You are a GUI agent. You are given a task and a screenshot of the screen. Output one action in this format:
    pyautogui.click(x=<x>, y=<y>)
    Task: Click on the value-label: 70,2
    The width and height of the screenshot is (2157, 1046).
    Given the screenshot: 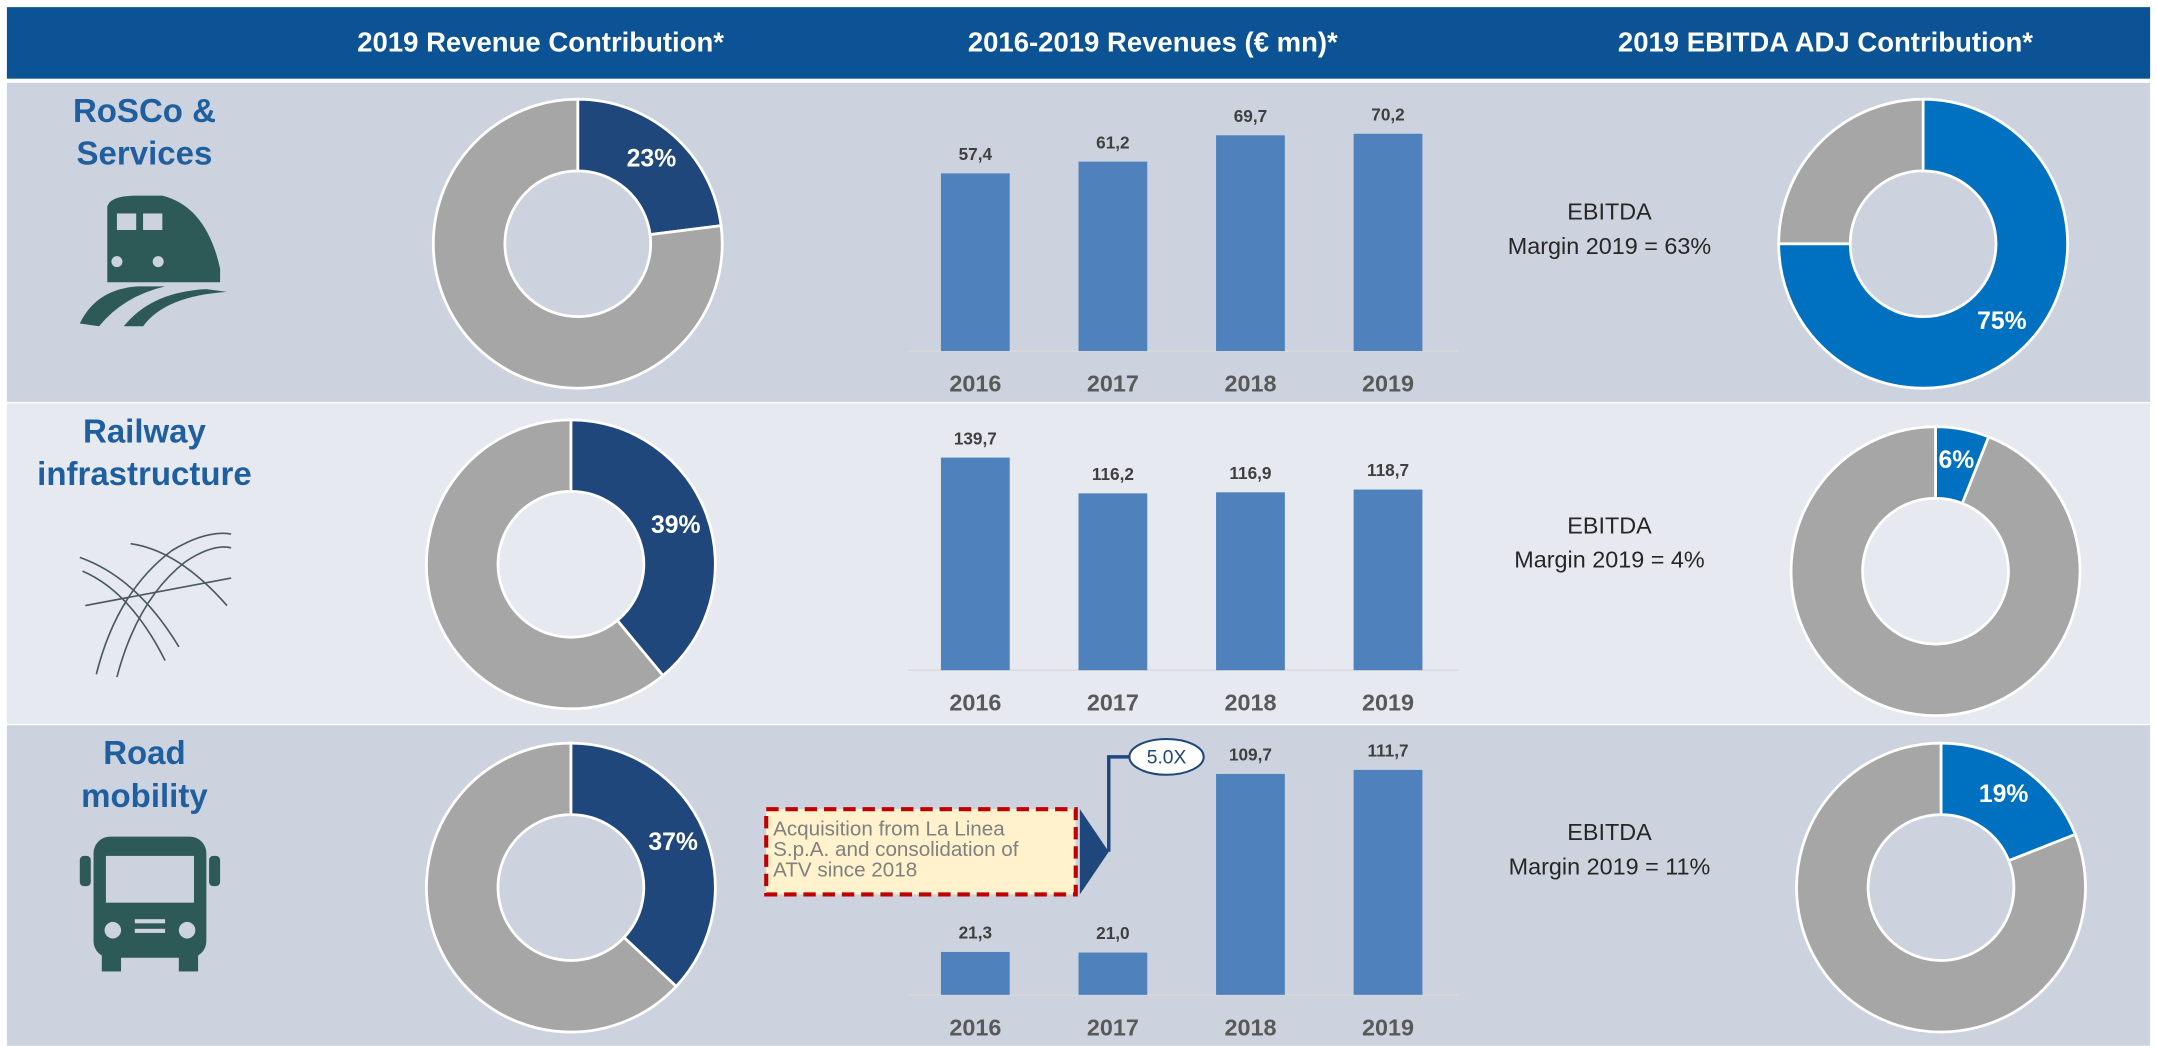 What is the action you would take?
    pyautogui.click(x=1387, y=114)
    